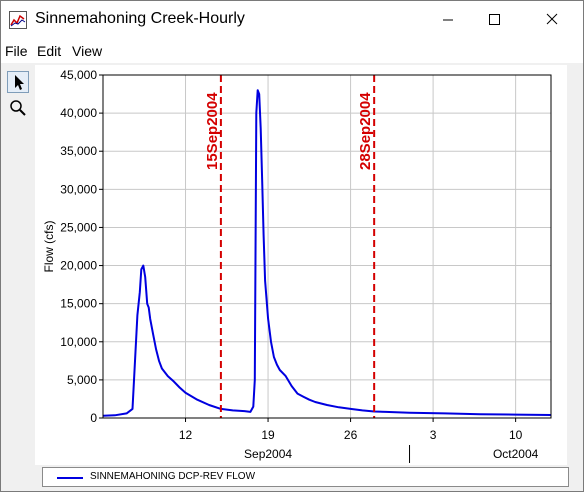  What do you see at coordinates (78, 75) in the screenshot?
I see `y-tick-label: 45,000` at bounding box center [78, 75].